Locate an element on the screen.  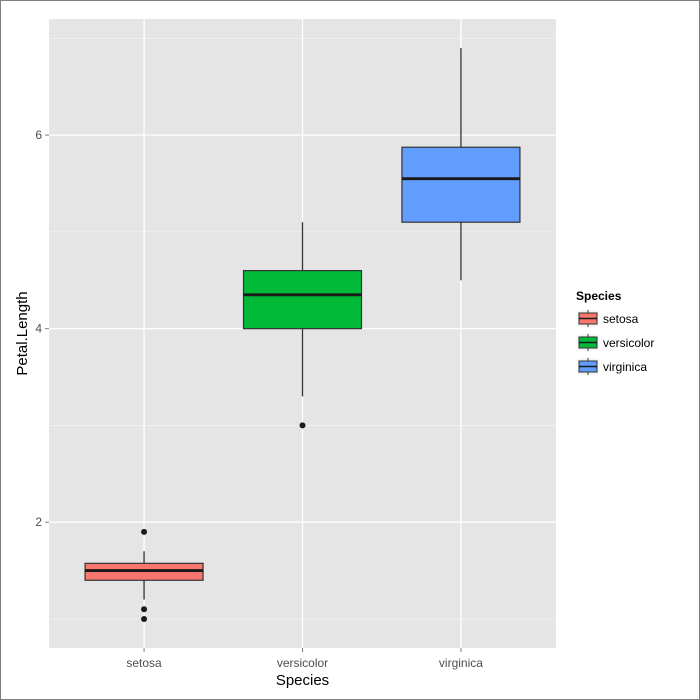
legend: Species setosa versicolor virginica is located at coordinates (615, 332).